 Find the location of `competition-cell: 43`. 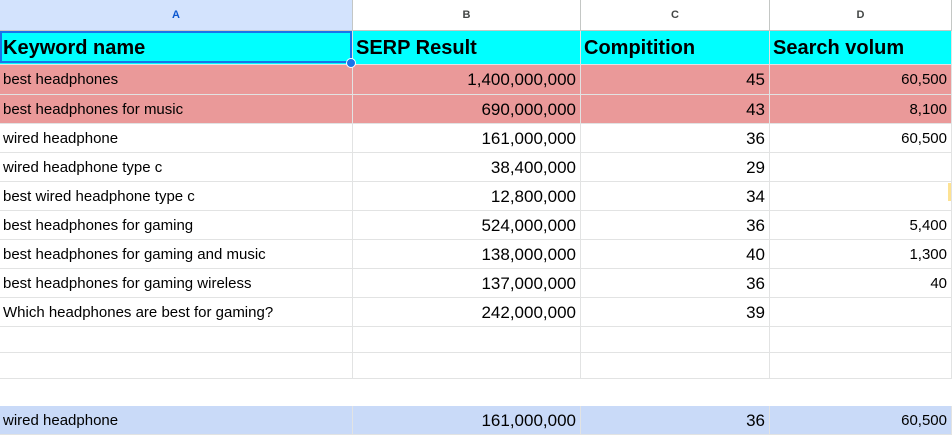

competition-cell: 43 is located at coordinates (675, 109).